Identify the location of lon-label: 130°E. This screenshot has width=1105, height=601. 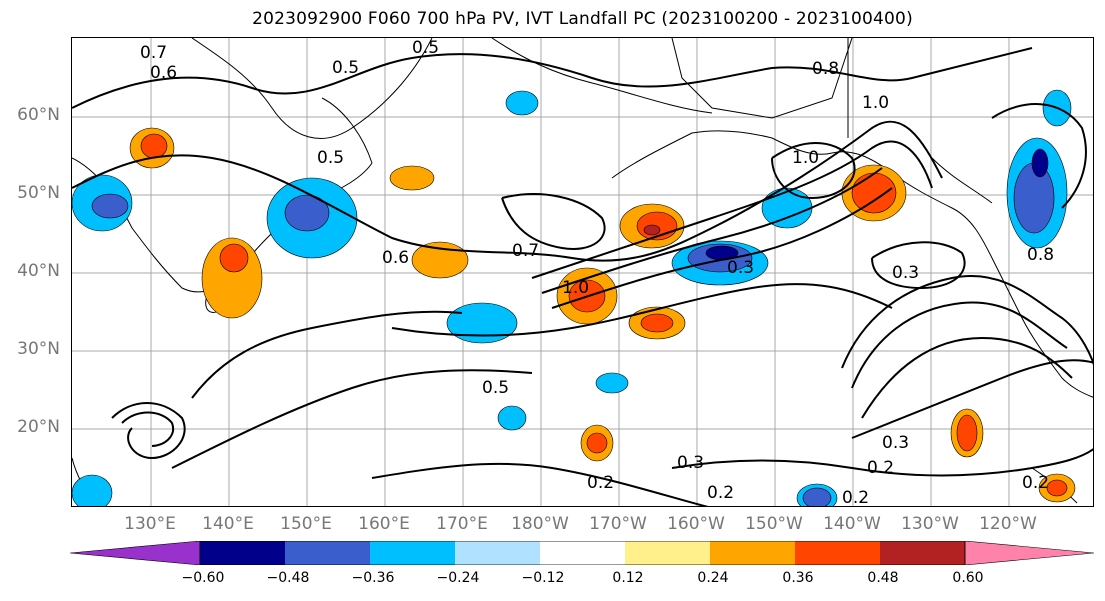
(150, 524).